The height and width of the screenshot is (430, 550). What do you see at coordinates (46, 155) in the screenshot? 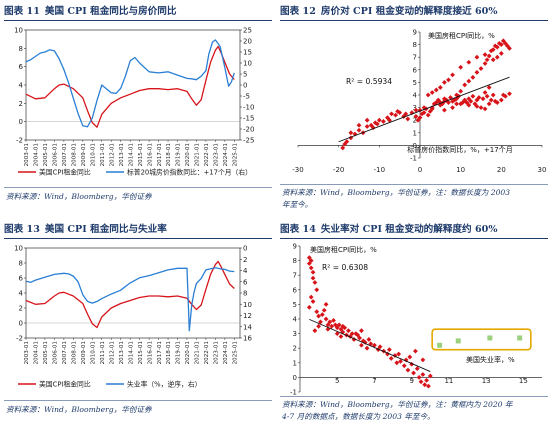
I see `x-tick-label: 2005-01` at bounding box center [46, 155].